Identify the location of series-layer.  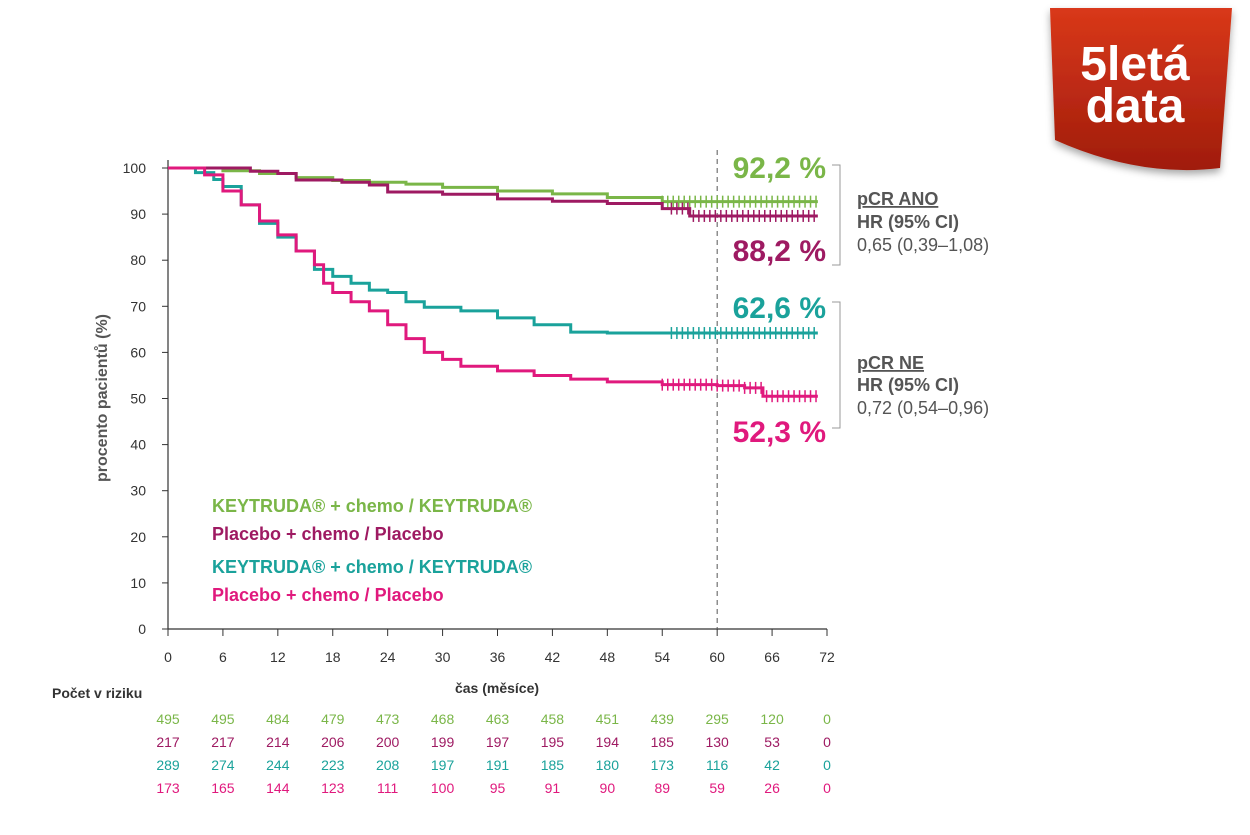
(493, 284).